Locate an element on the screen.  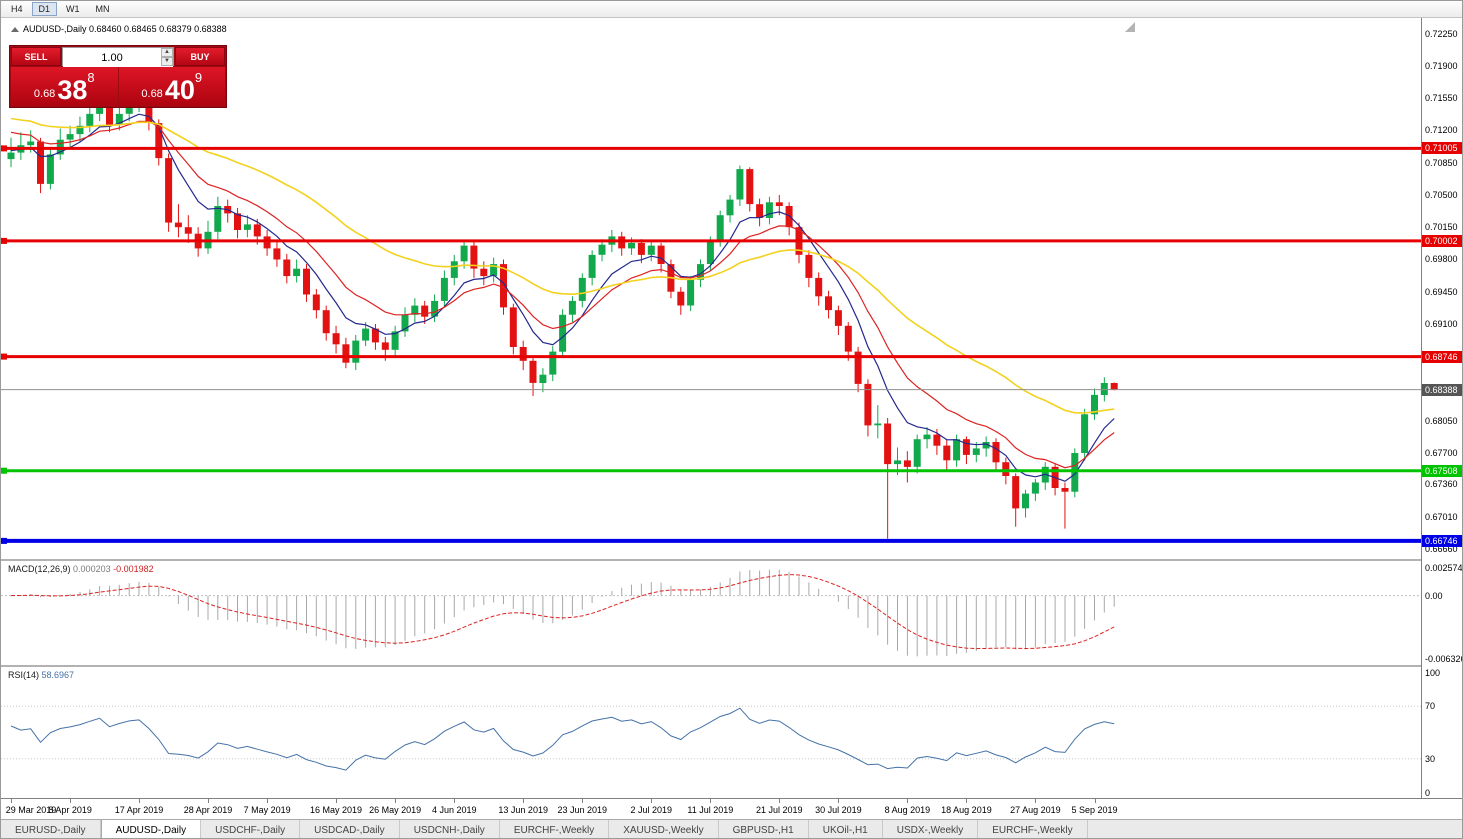
chart-tab-7: GBPUSD-,H1 is located at coordinates (764, 829).